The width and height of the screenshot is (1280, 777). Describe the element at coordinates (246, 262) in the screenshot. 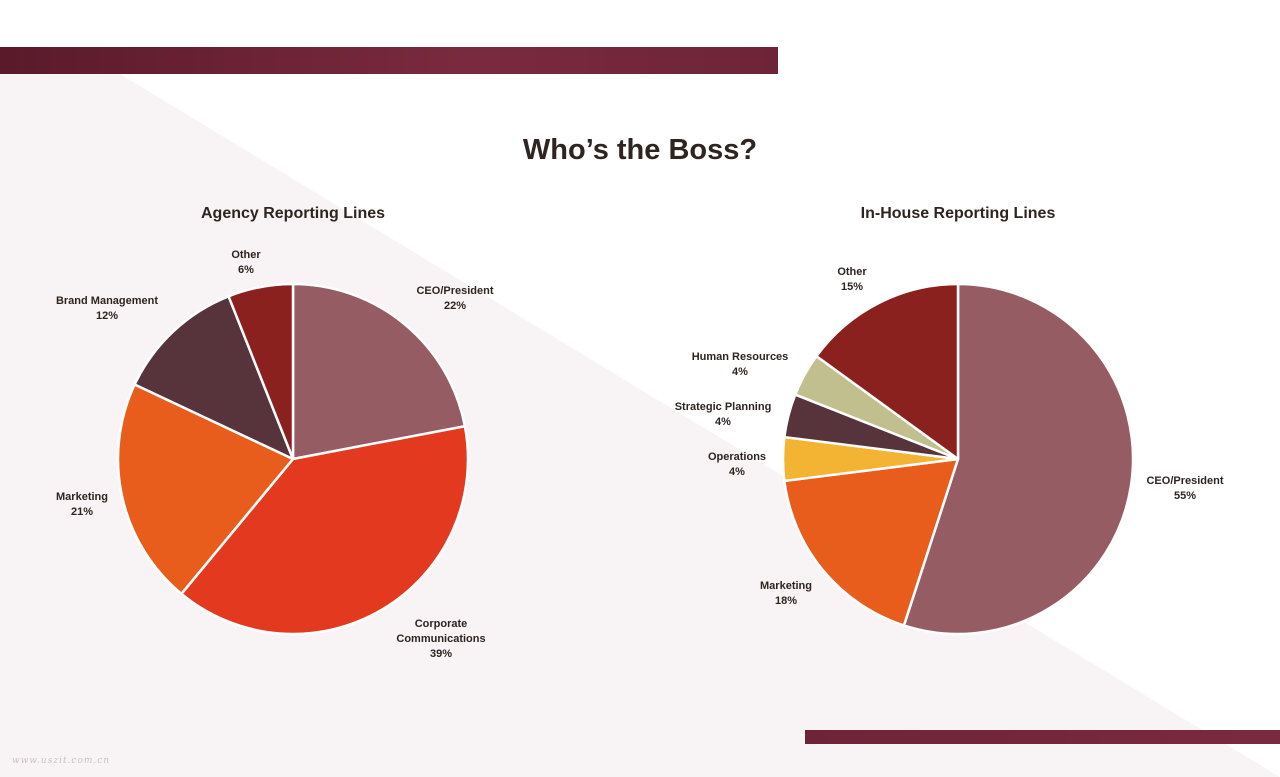

I see `slice-label-agency-other: Other 6%` at that location.